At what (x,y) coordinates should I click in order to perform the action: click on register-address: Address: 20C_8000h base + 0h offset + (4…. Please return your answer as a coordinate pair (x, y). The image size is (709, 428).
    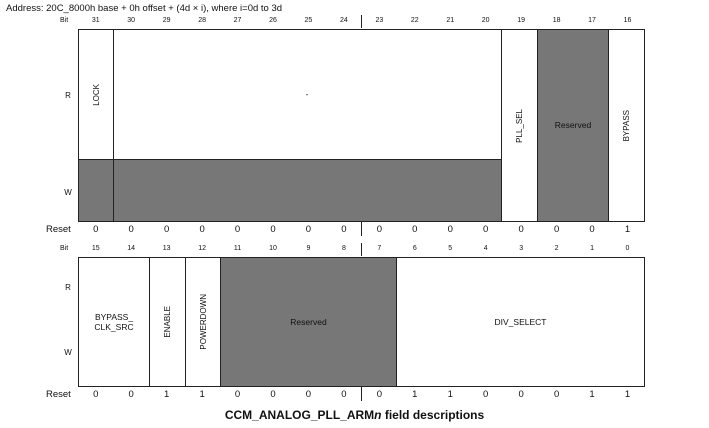
    Looking at the image, I should click on (144, 8).